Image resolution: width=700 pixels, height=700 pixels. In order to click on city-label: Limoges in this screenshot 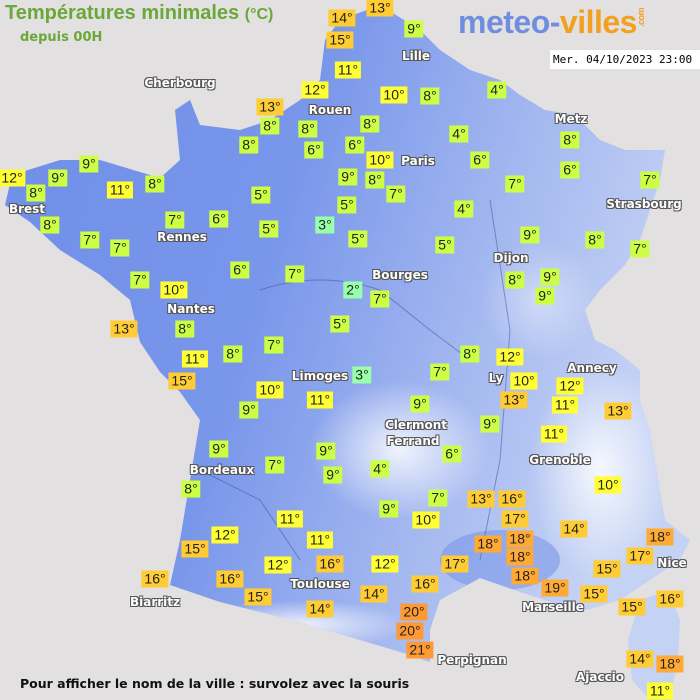, I will do `click(320, 376)`.